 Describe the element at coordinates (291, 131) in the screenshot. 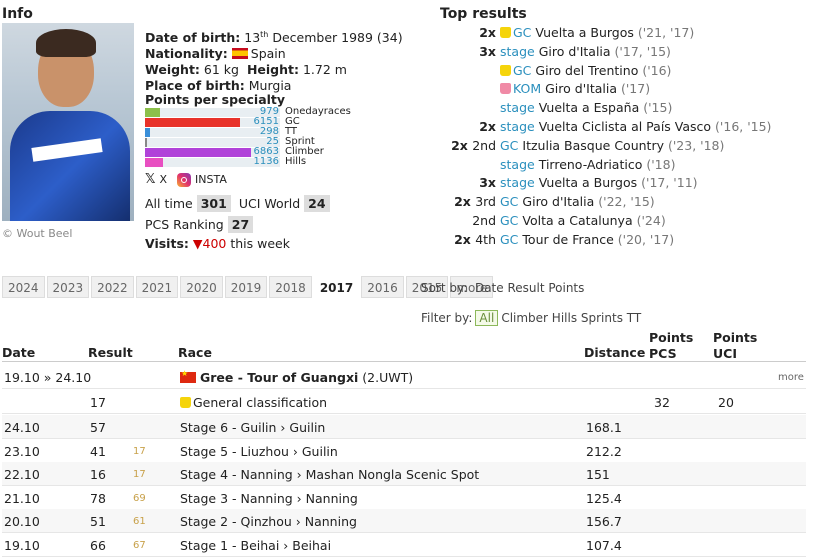

I see `specialty-label: TT` at that location.